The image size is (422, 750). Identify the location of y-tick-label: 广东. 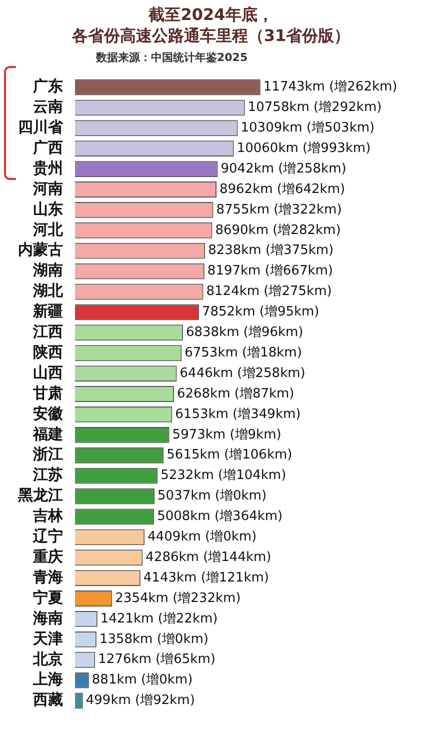
(47, 86).